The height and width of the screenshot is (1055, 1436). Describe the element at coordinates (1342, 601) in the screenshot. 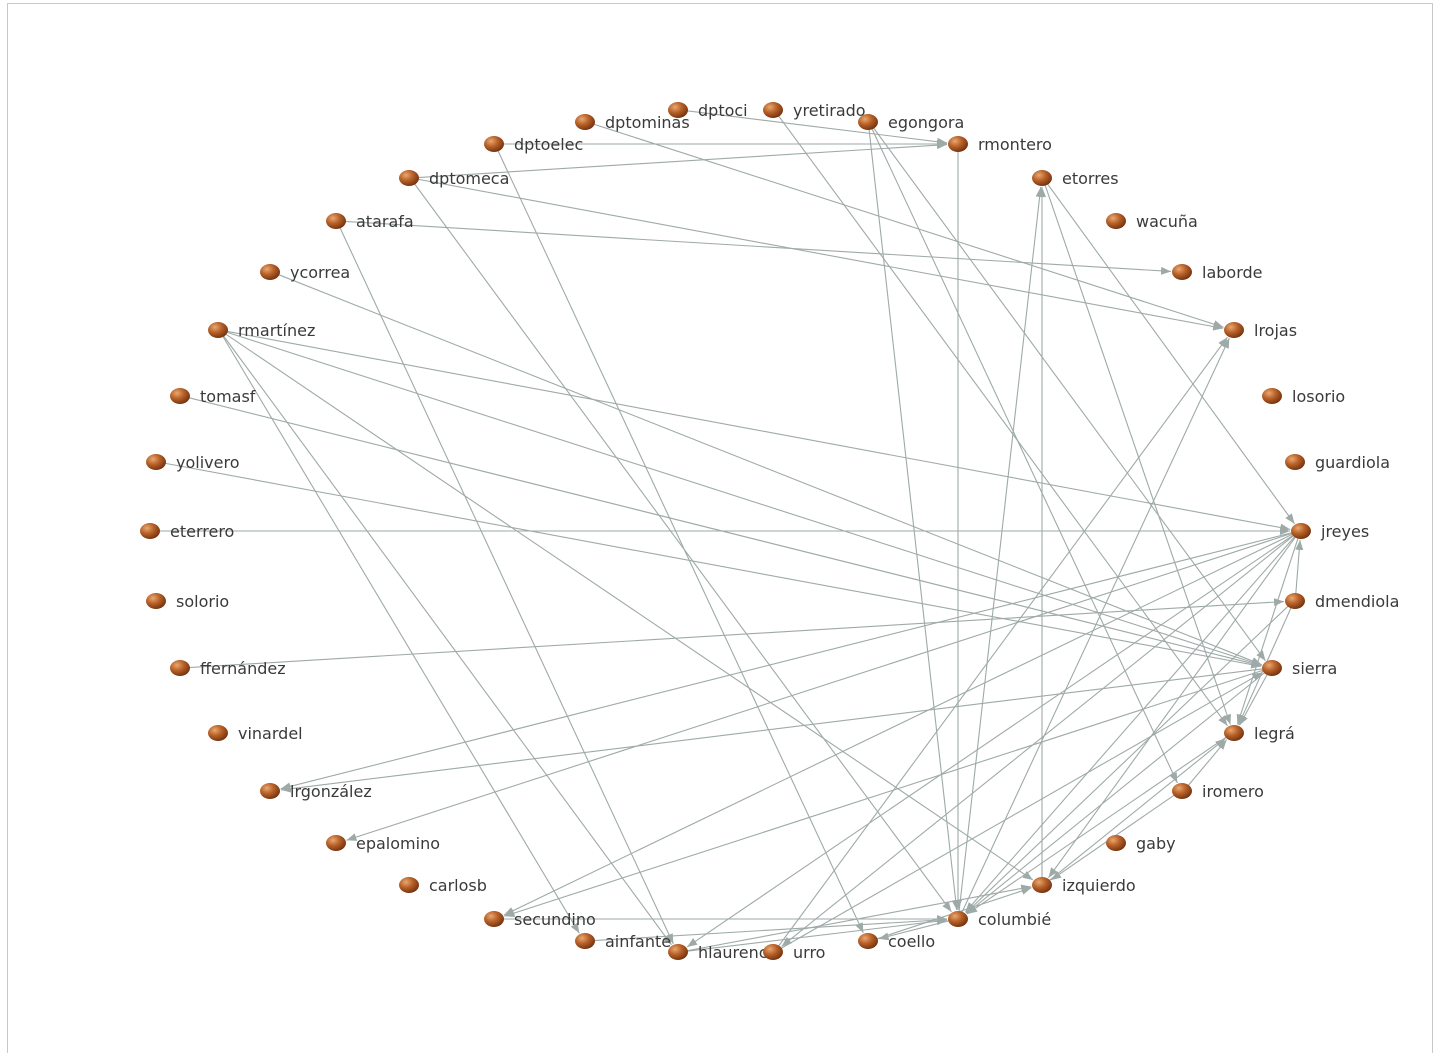

I see `node-dmendiola: dmendiola` at that location.